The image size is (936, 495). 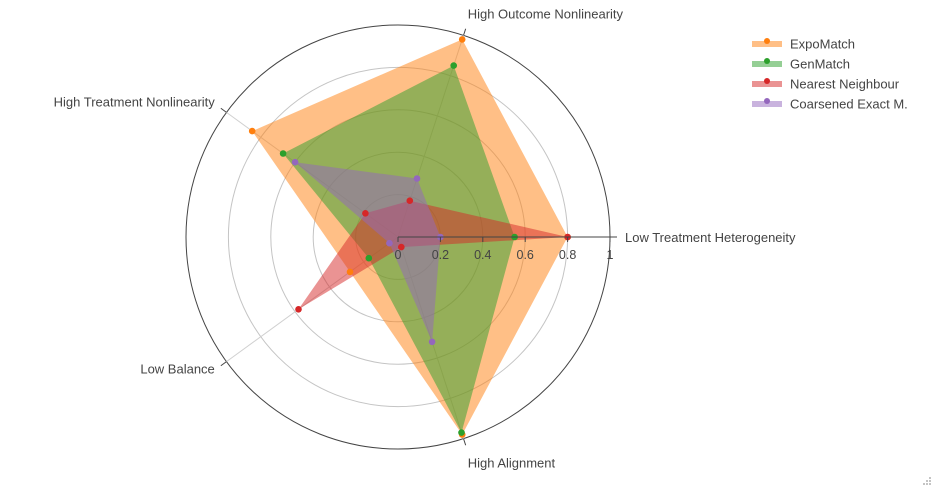 I want to click on legend-label: GenMatch, so click(x=820, y=64).